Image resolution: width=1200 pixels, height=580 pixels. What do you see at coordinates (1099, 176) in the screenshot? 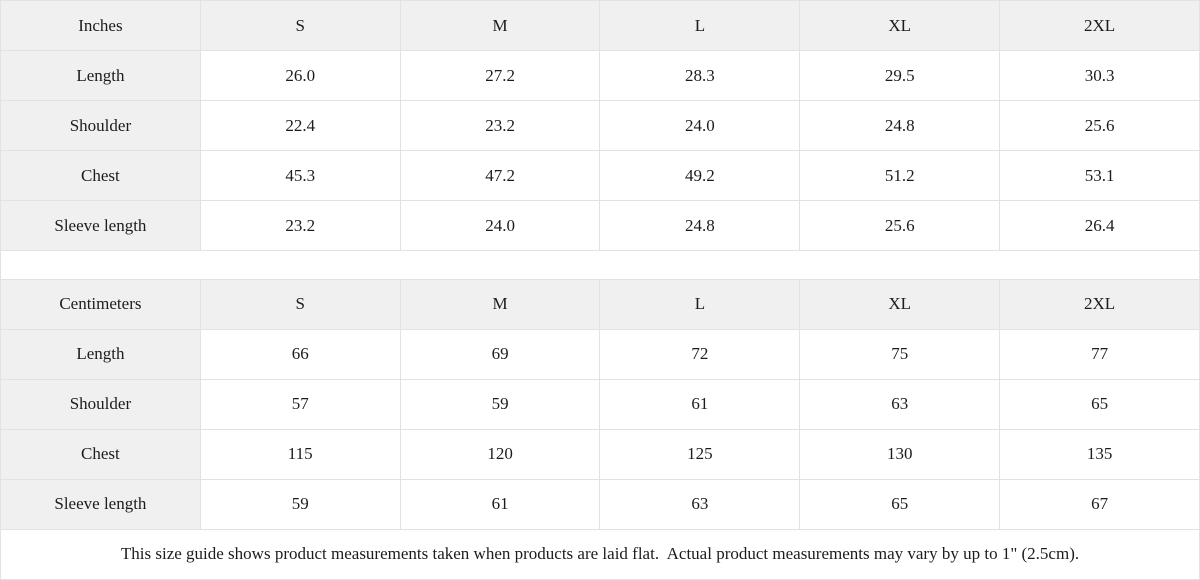
I see `measurement-value-cell: 53.1` at bounding box center [1099, 176].